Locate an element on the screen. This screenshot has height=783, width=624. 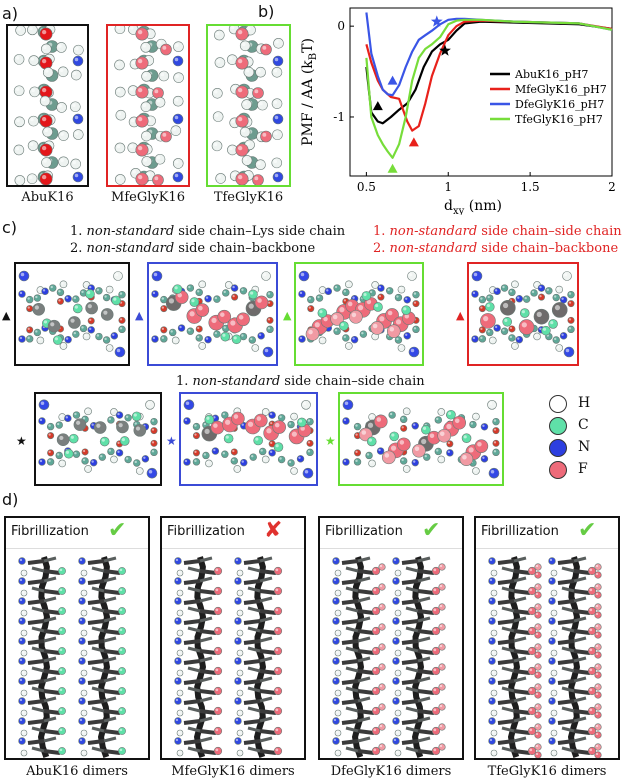
snapshot-r2-black is located at coordinates (98, 439).